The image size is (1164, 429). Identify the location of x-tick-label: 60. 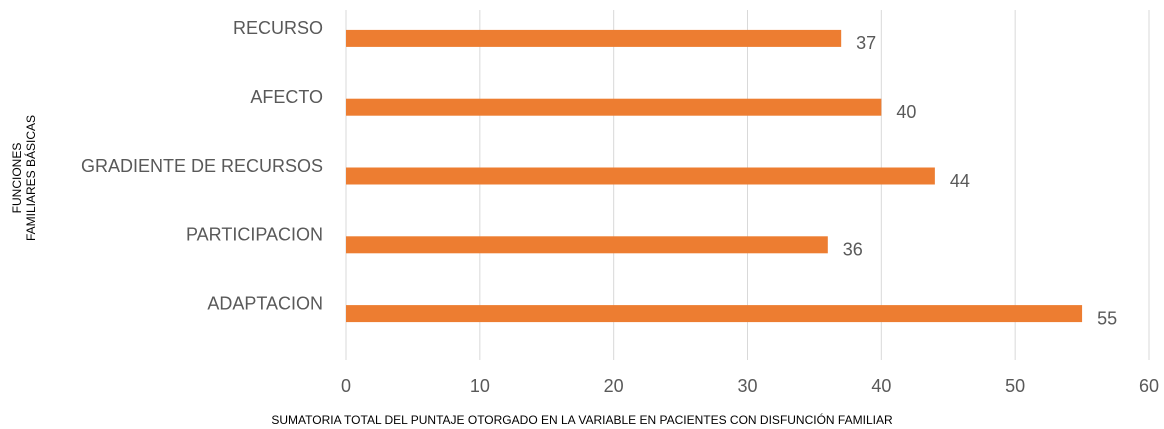
(1149, 386).